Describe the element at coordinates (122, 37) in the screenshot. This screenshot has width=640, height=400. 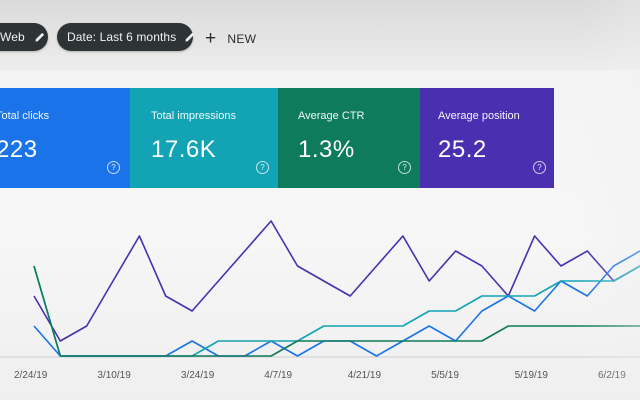
I see `date-range-chip-label: Date: Last 6 months` at that location.